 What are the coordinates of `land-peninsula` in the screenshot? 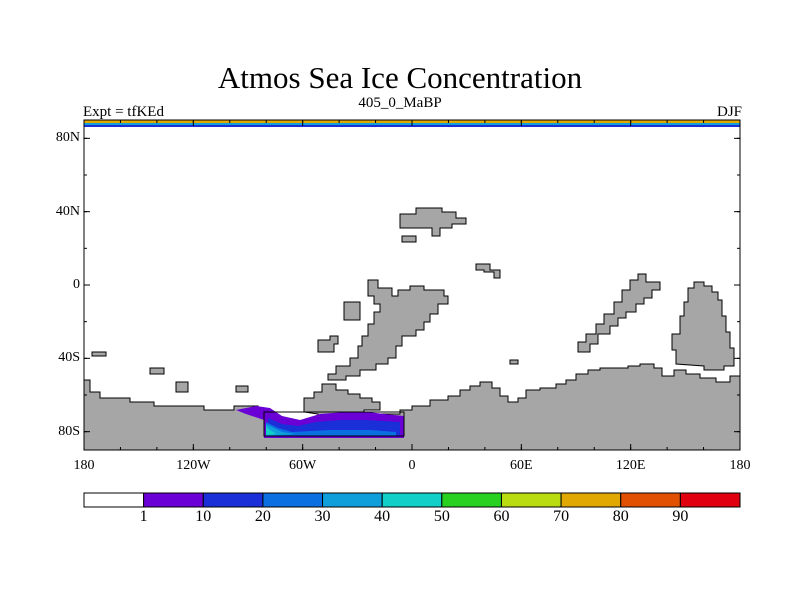 It's located at (342, 400).